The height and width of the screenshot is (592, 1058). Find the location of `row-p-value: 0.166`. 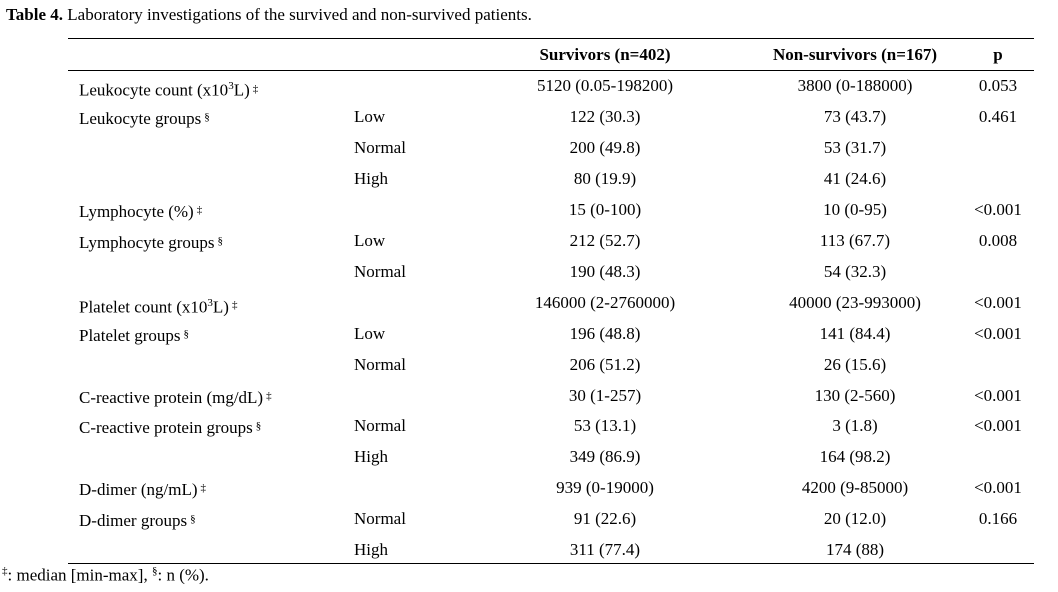

row-p-value: 0.166 is located at coordinates (998, 519).